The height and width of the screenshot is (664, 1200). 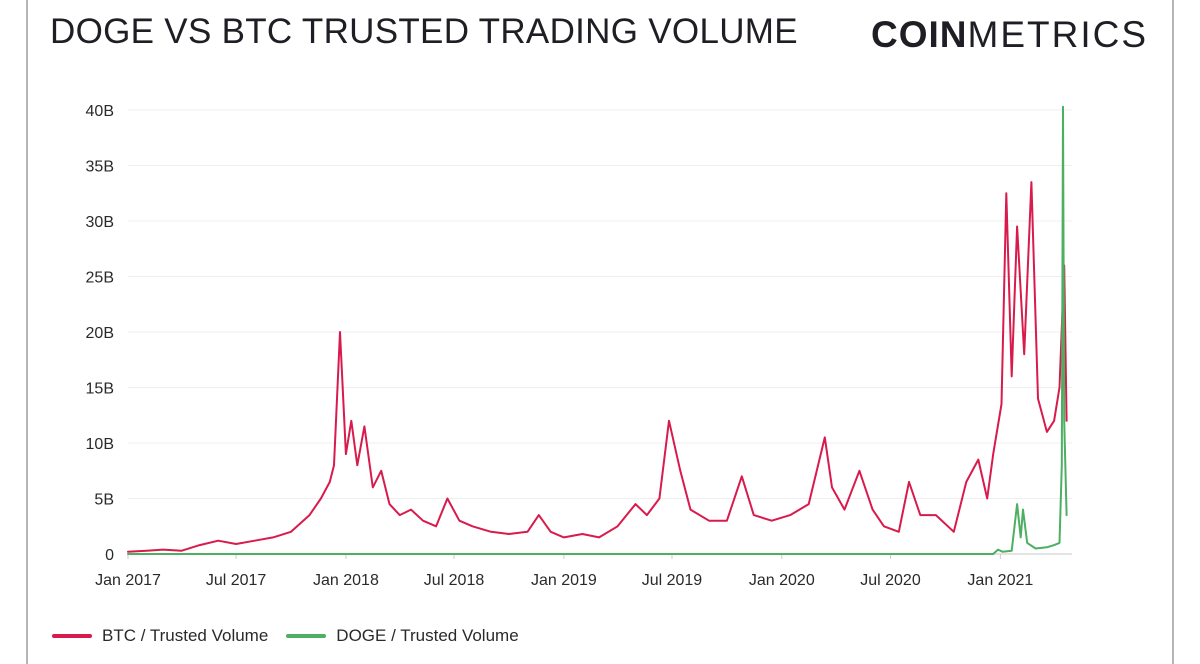 What do you see at coordinates (128, 580) in the screenshot?
I see `x-tick-label: Jan 2017` at bounding box center [128, 580].